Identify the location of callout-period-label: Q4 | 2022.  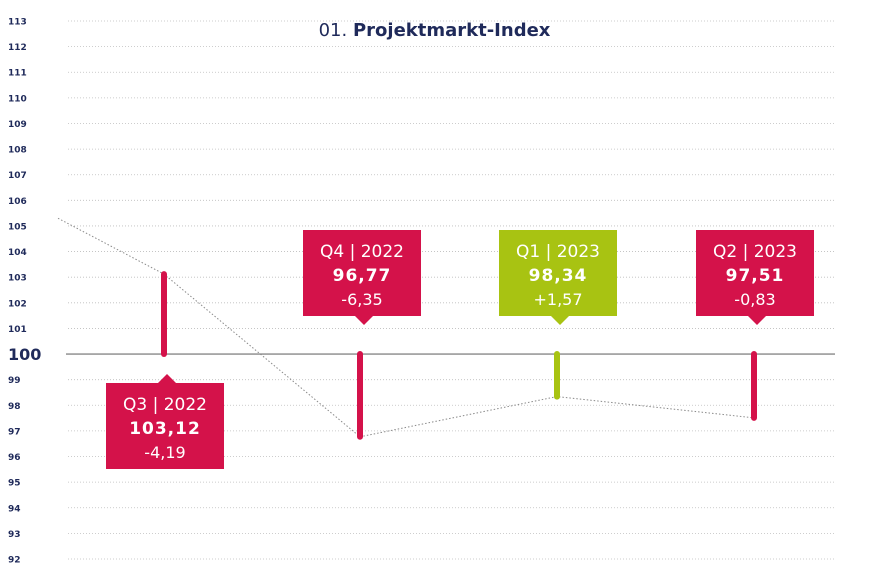
(362, 252).